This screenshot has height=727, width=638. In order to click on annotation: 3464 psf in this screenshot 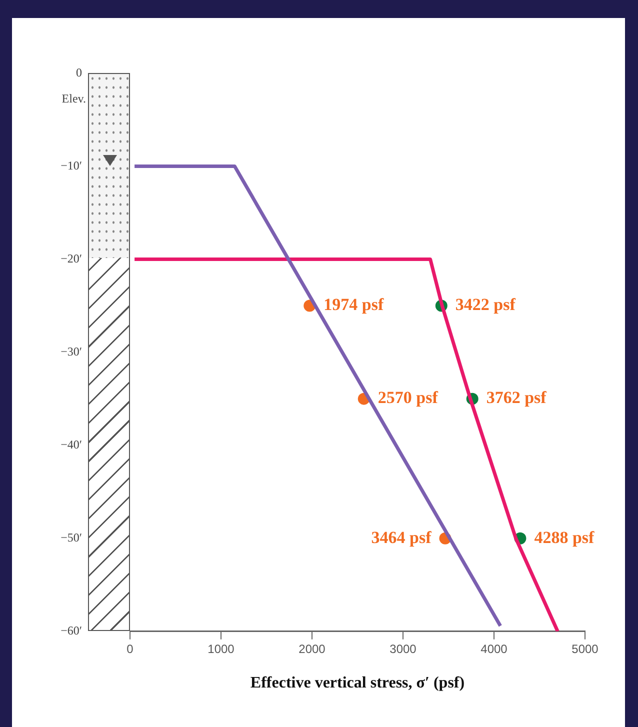, I will do `click(401, 537)`.